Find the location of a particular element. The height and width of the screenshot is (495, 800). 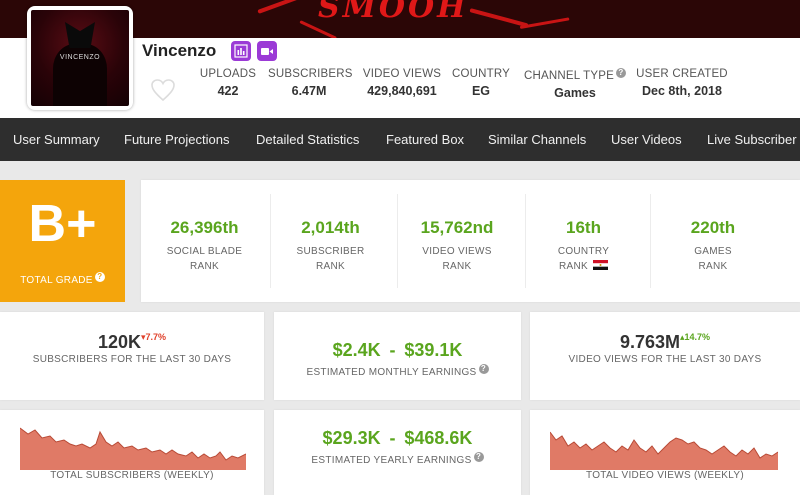

monthly-earnings-low: $2.4K is located at coordinates (356, 350).